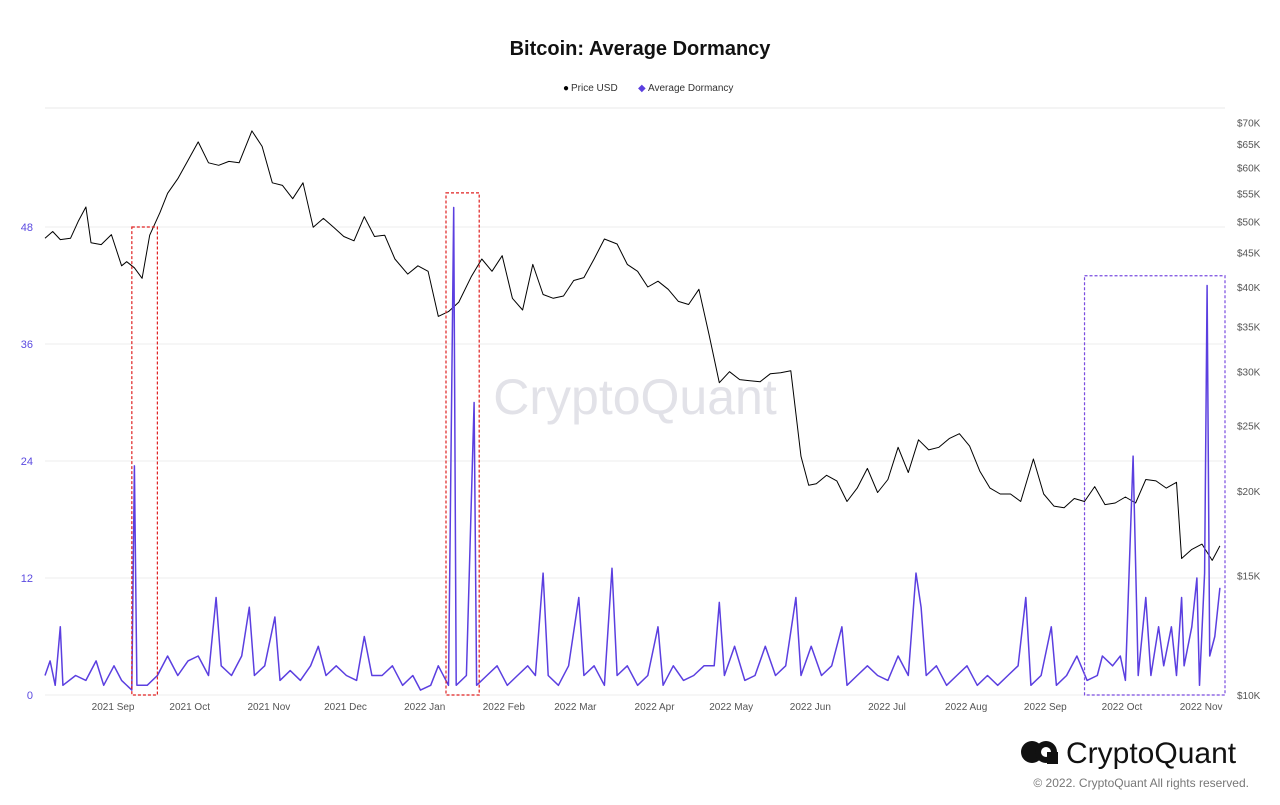 Image resolution: width=1280 pixels, height=805 pixels. Describe the element at coordinates (810, 707) in the screenshot. I see `x-tick-label: 2022 Jun` at that location.